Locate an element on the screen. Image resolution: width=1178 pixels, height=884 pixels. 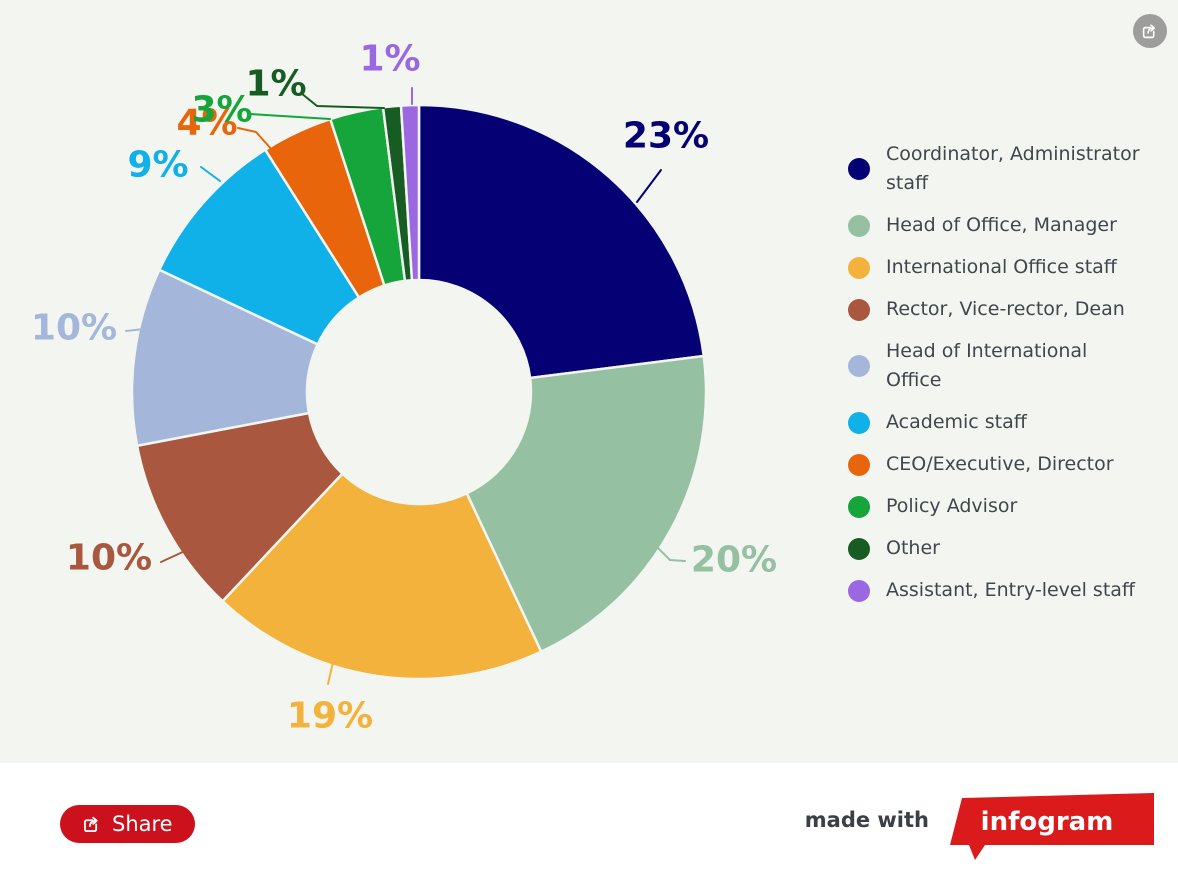
legend-item: Policy Advisor is located at coordinates (998, 506).